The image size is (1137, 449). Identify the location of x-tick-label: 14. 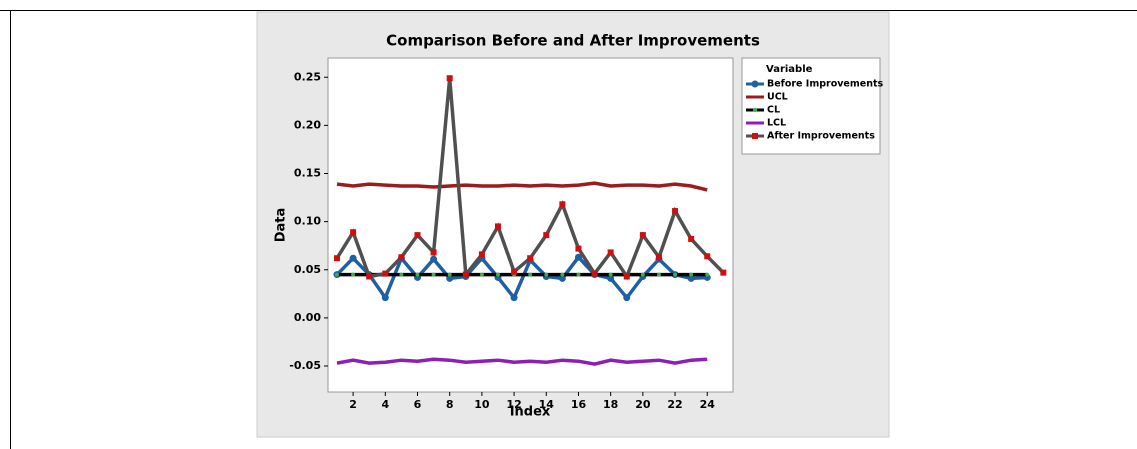
(547, 404).